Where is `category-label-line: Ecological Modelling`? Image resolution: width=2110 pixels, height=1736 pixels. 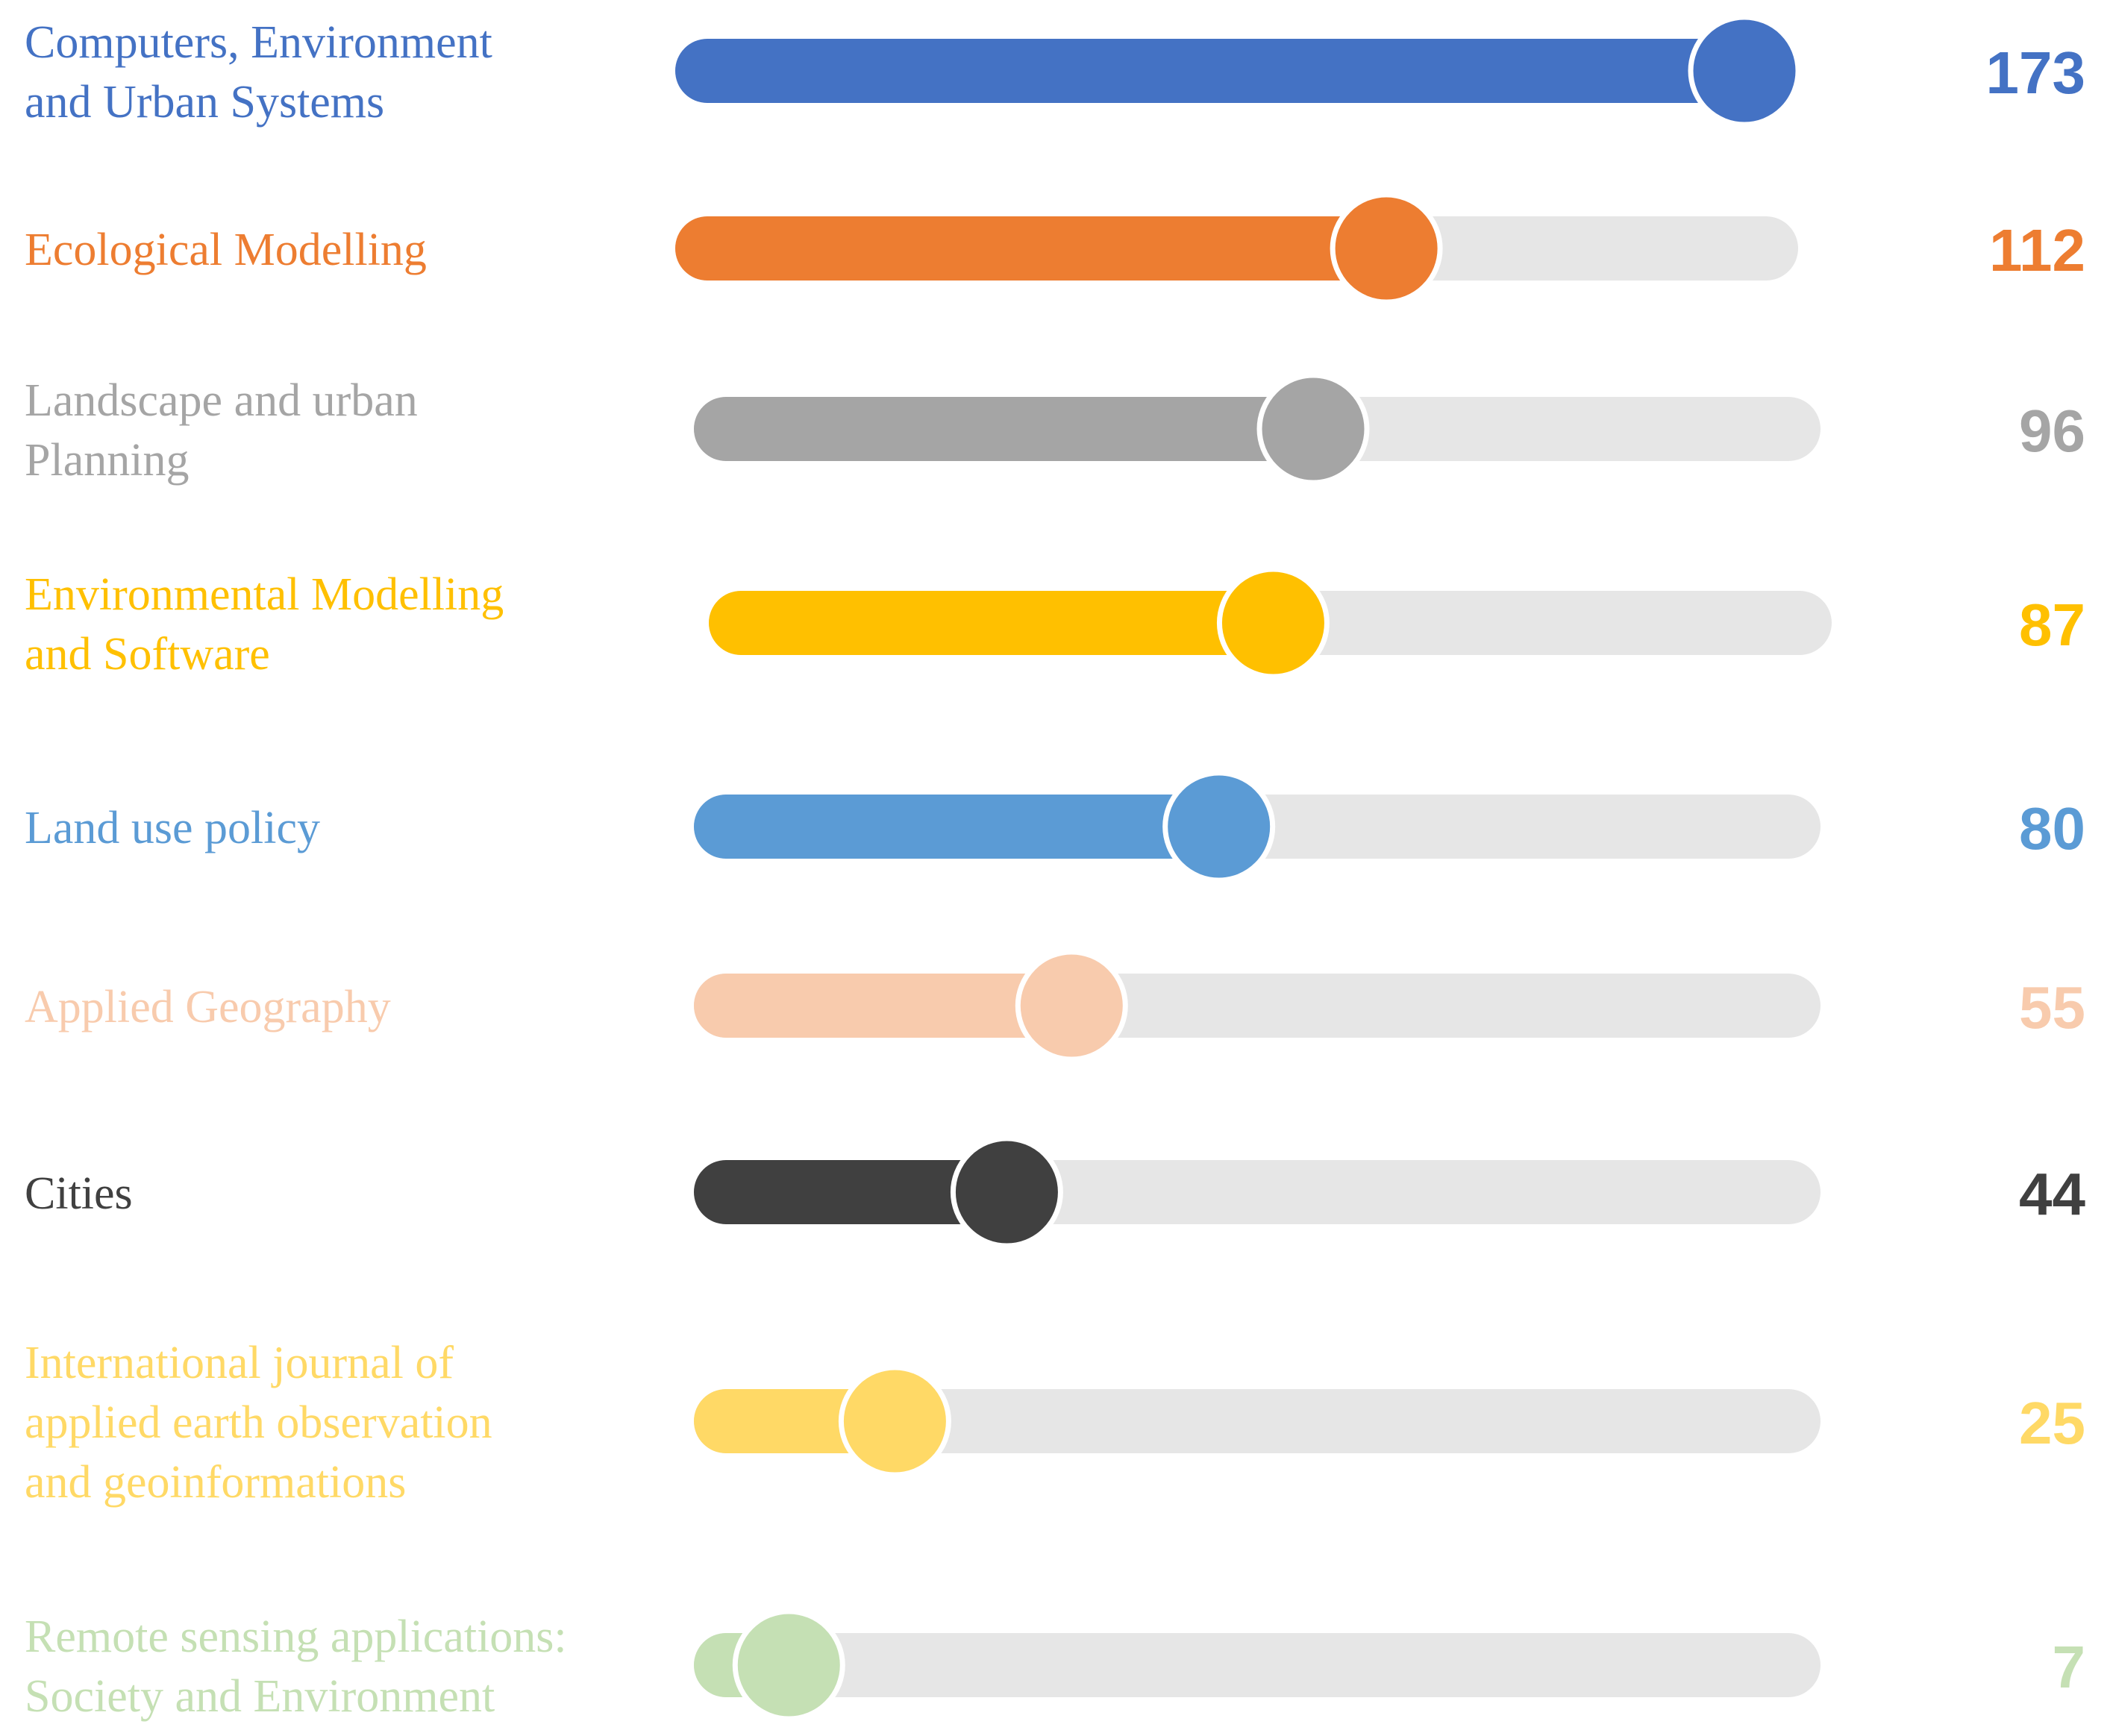
category-label-line: Ecological Modelling is located at coordinates (226, 250).